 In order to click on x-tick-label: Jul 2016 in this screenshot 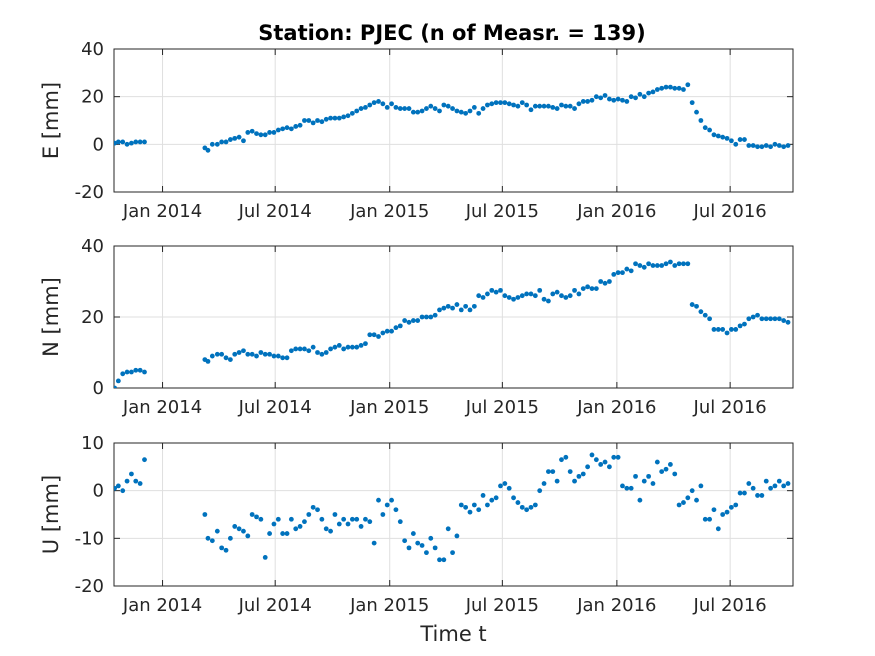, I will do `click(730, 407)`.